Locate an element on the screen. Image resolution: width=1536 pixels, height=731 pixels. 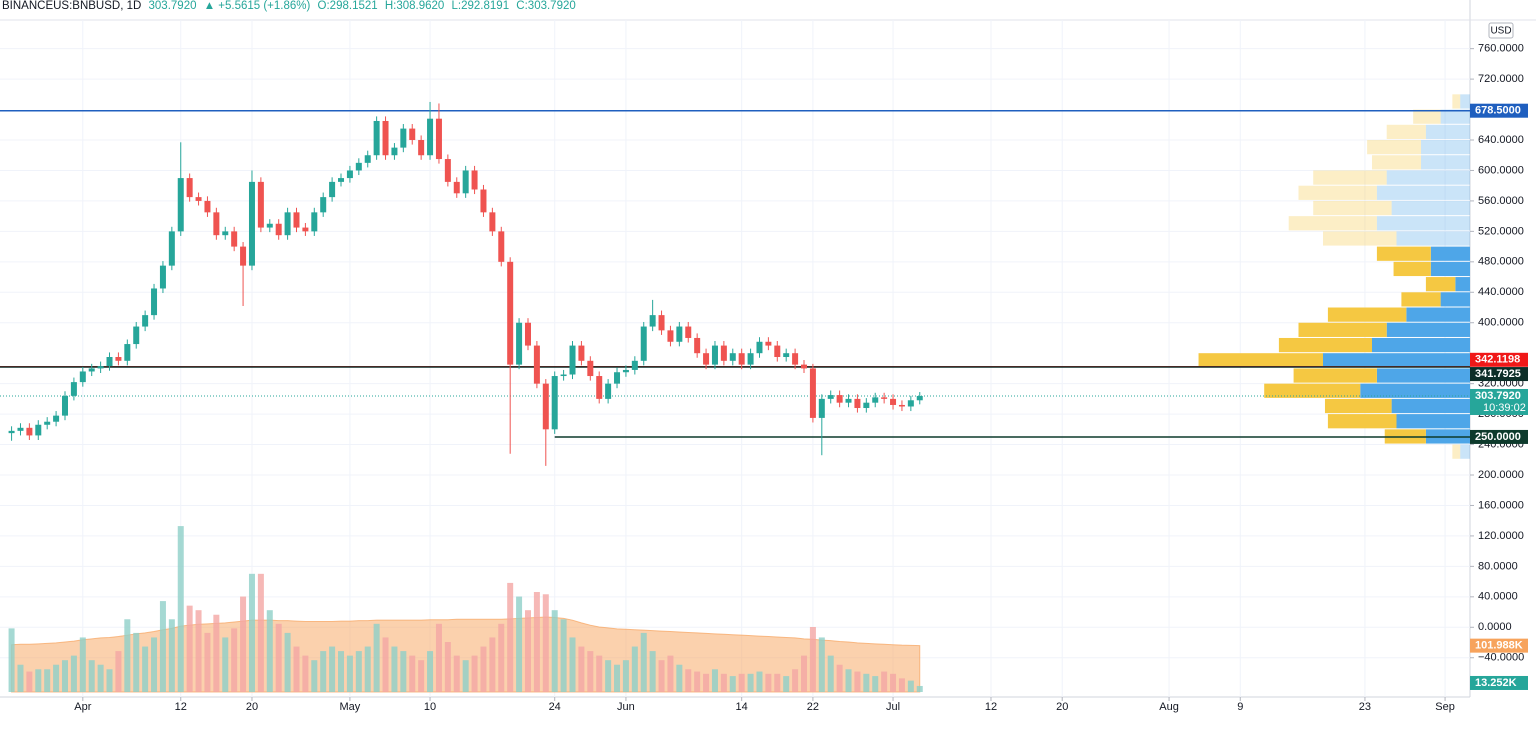
ohlc-open: O:298.1521 is located at coordinates (347, 6).